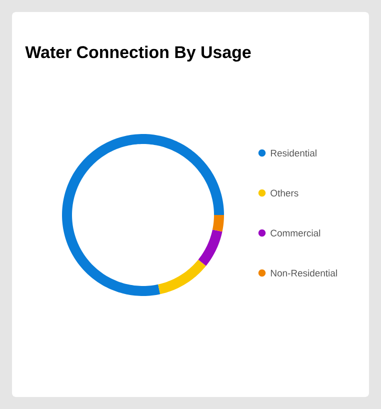 This screenshot has width=381, height=409. I want to click on legend-label: Others, so click(284, 193).